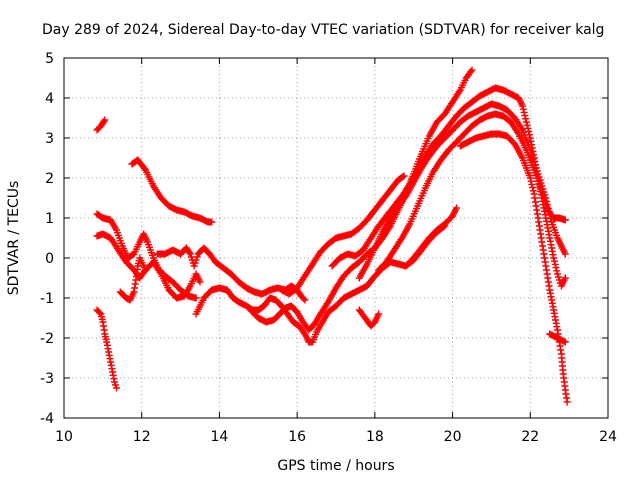  Describe the element at coordinates (530, 437) in the screenshot. I see `x-tick-label: 22` at that location.